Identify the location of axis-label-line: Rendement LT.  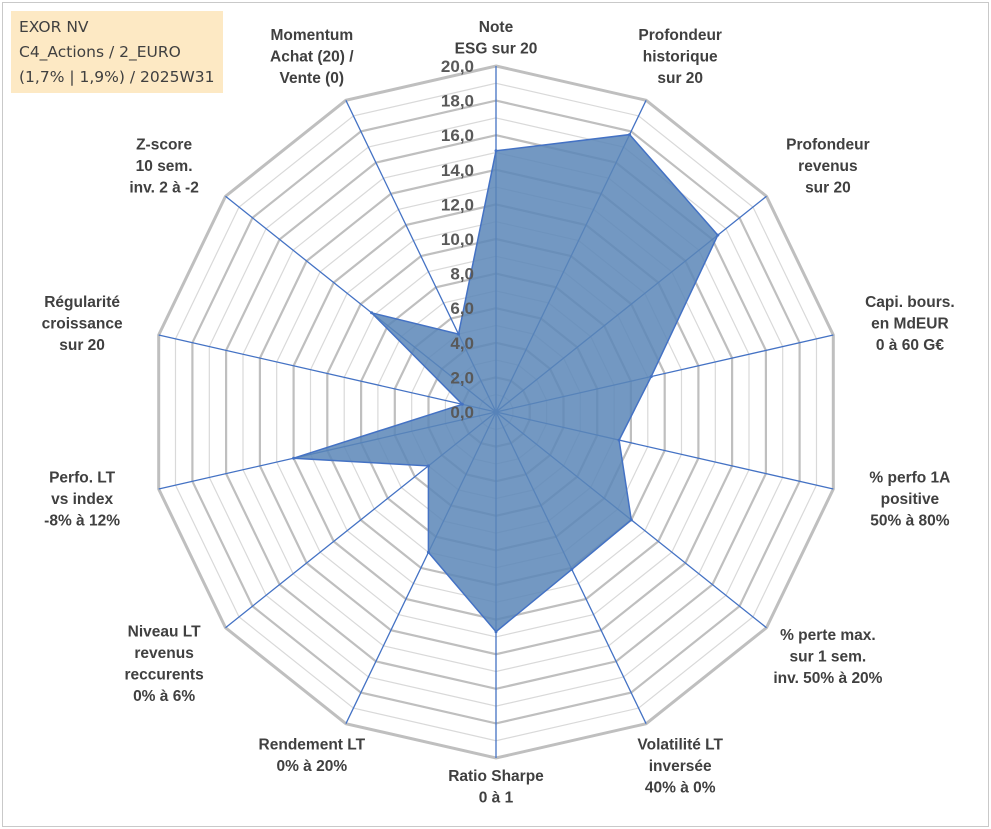
(312, 744).